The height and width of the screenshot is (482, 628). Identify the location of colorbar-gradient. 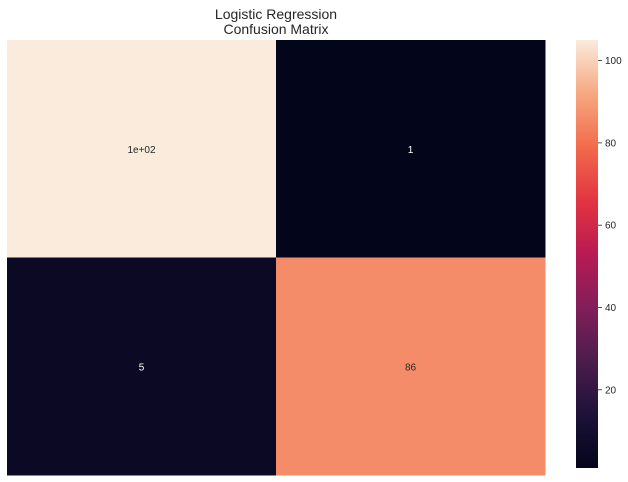
(587, 254).